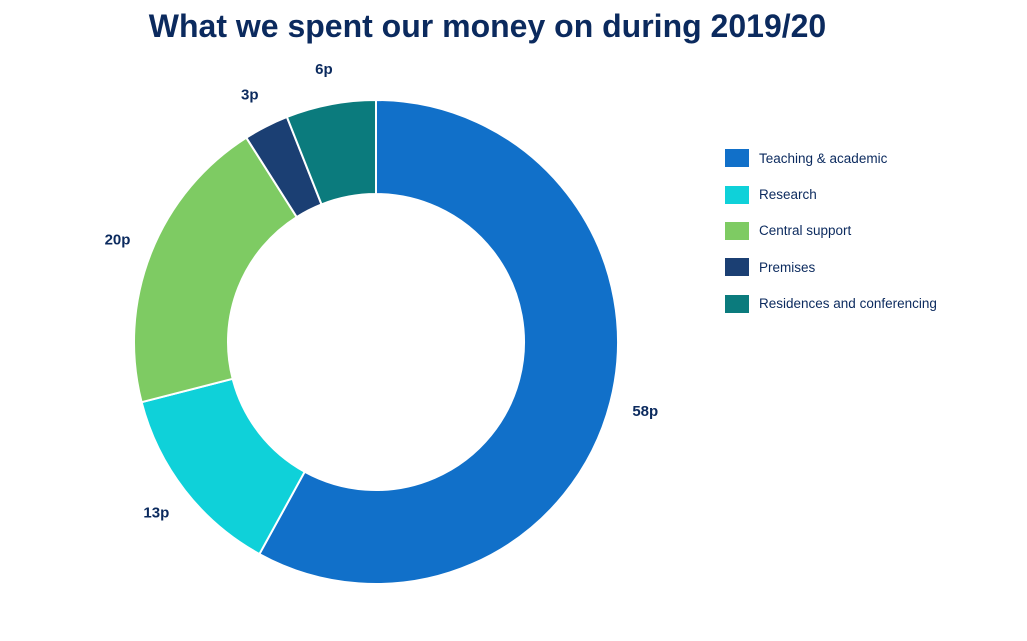 The image size is (1027, 641). What do you see at coordinates (831, 194) in the screenshot?
I see `legend-item-research: Research` at bounding box center [831, 194].